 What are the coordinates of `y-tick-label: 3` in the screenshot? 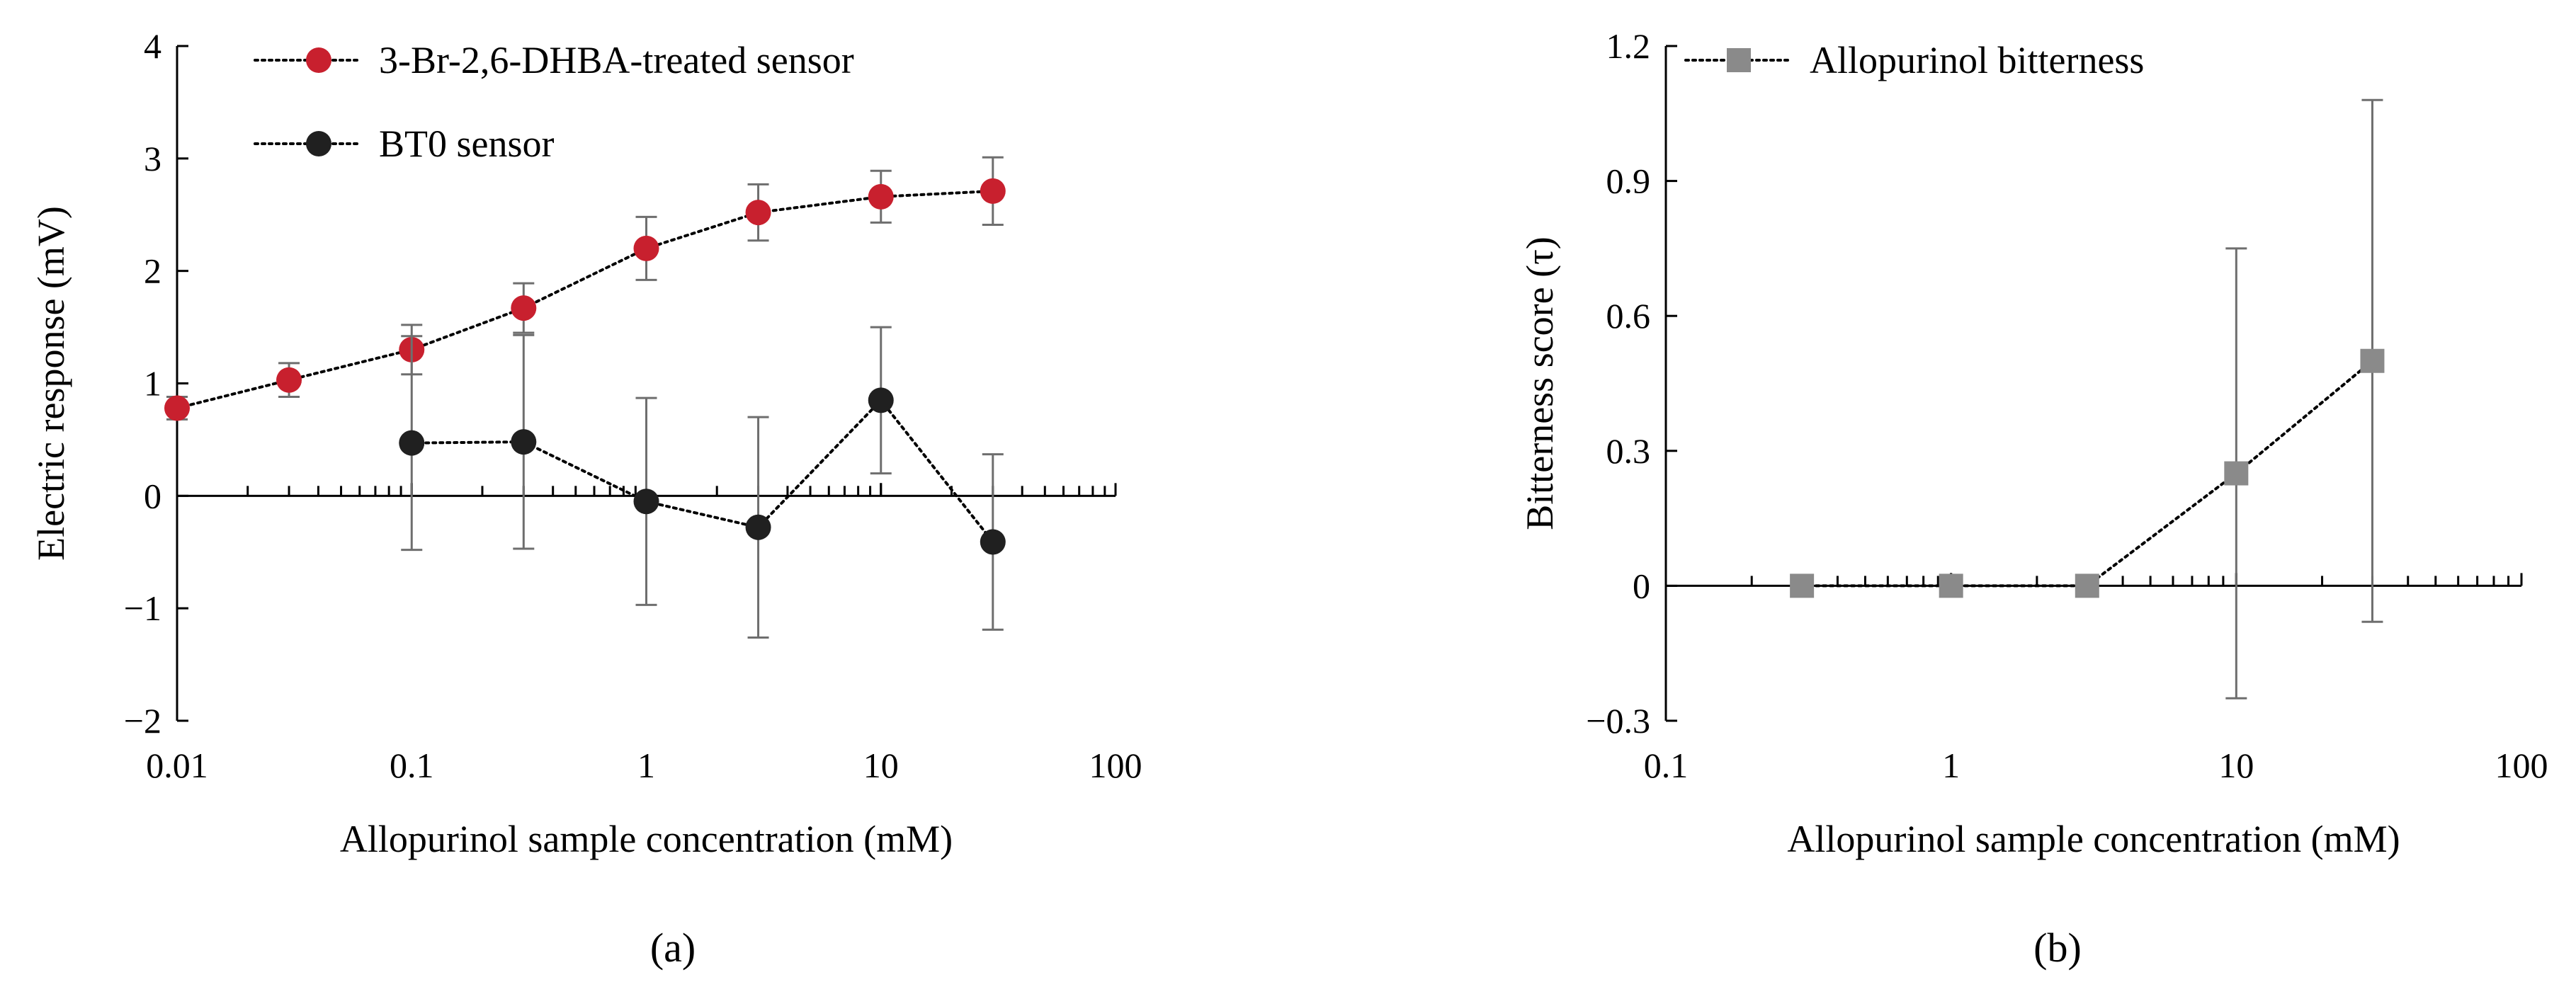 It's located at (152, 158).